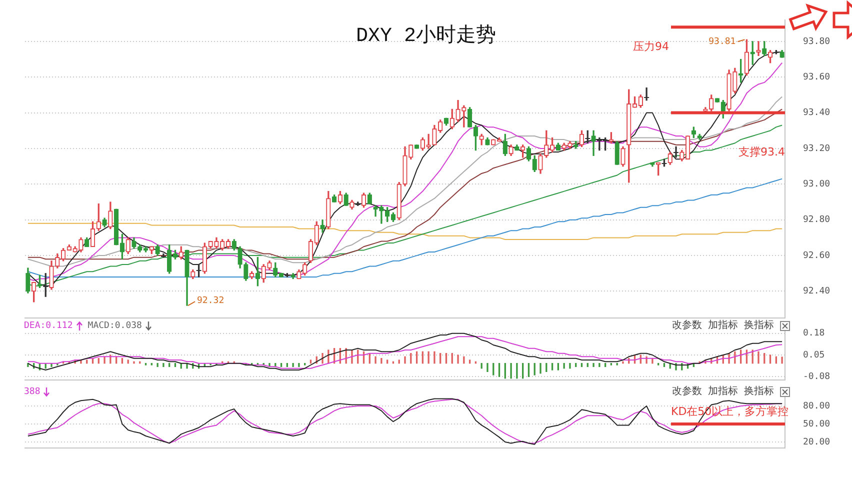 This screenshot has width=852, height=498. I want to click on y-tick-label: 92.40, so click(816, 291).